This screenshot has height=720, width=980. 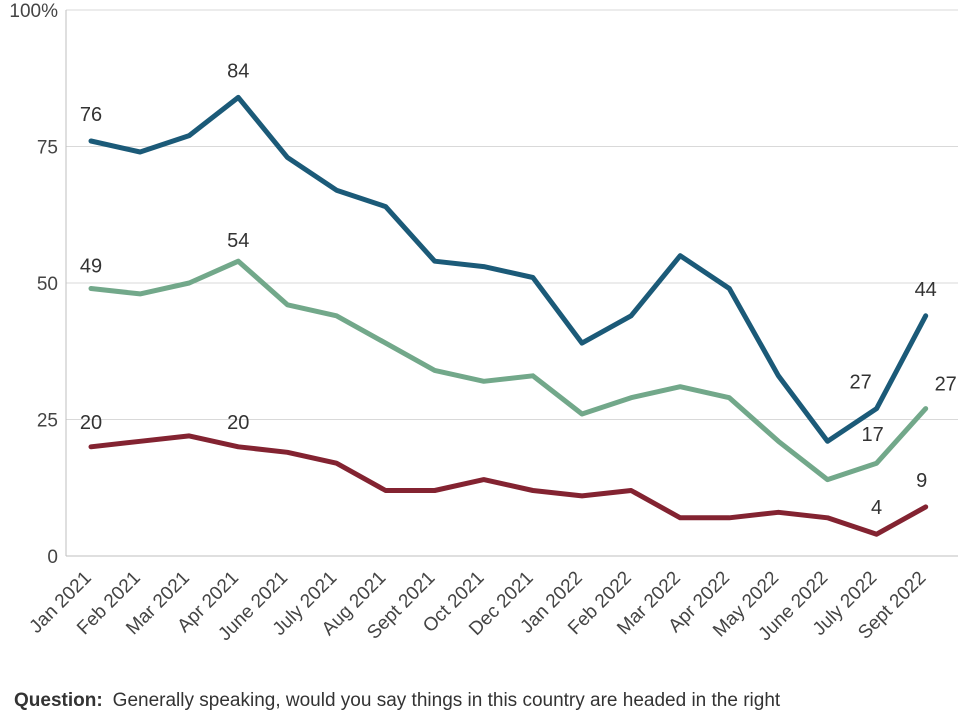 What do you see at coordinates (872, 435) in the screenshot?
I see `data-label: 17` at bounding box center [872, 435].